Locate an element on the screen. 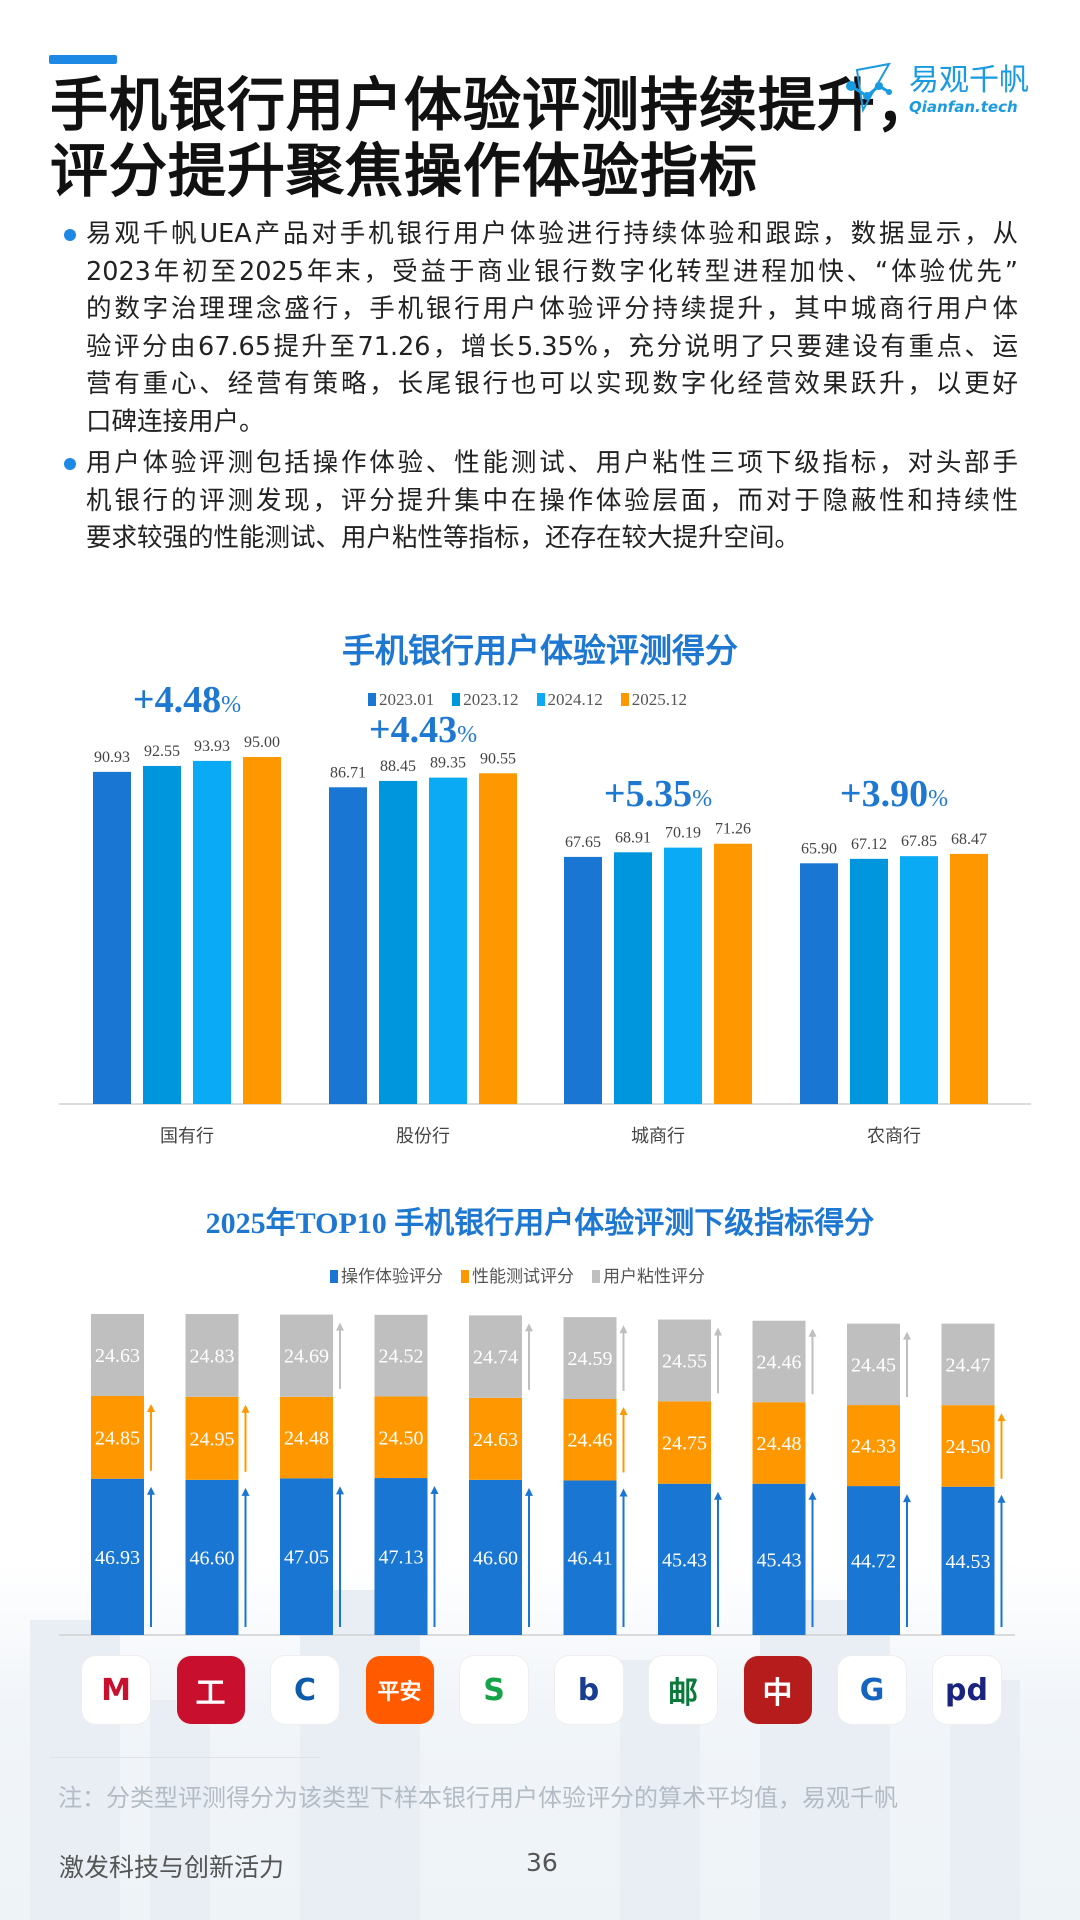 The width and height of the screenshot is (1080, 1920). data-label: 70.19 is located at coordinates (683, 833).